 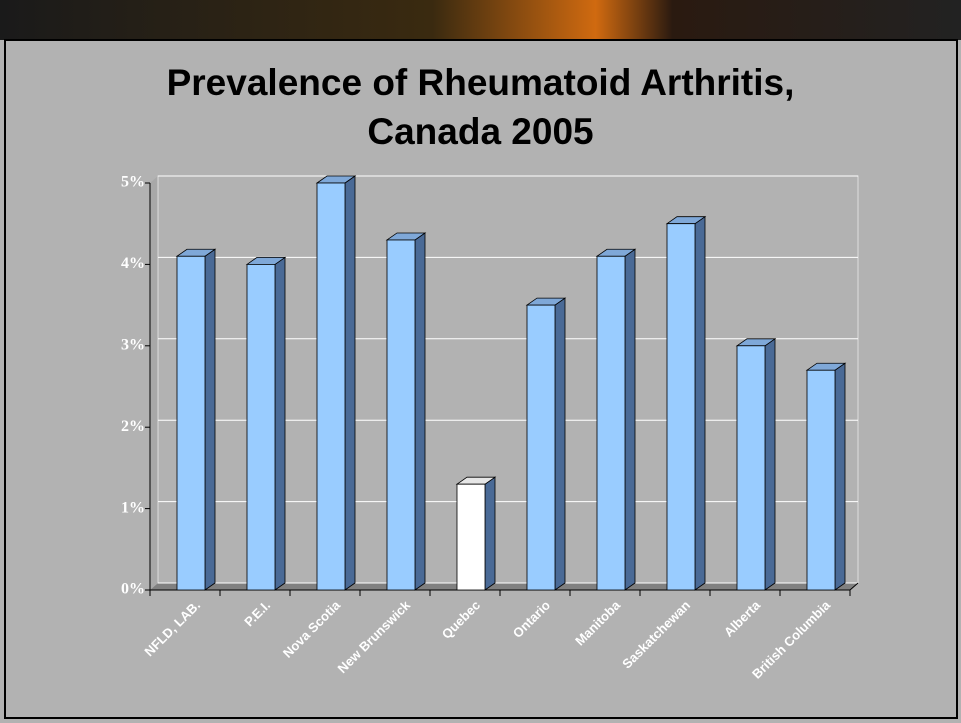 I want to click on x-tick-label: Manitoba, so click(x=597, y=622).